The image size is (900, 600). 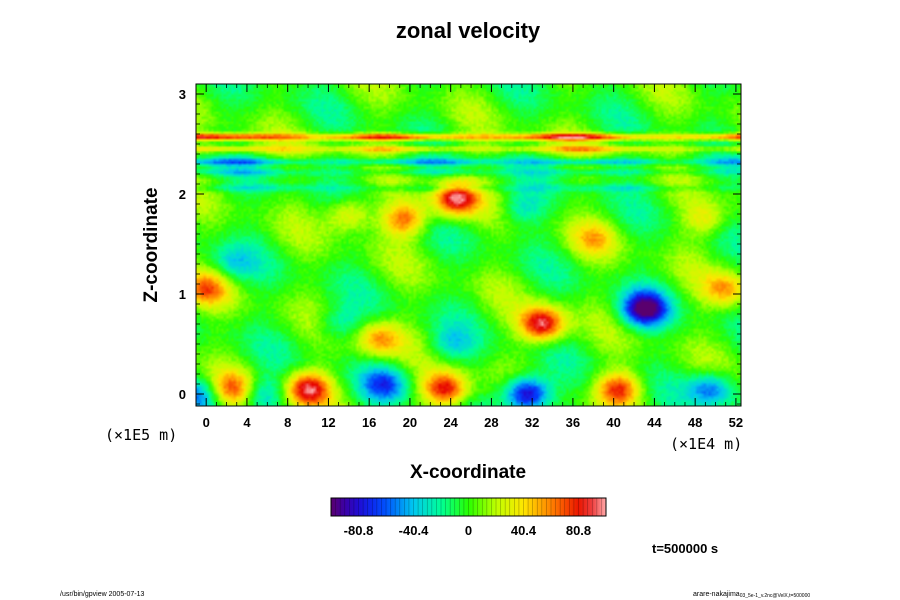 I want to click on x-tick-label: 28, so click(x=491, y=422).